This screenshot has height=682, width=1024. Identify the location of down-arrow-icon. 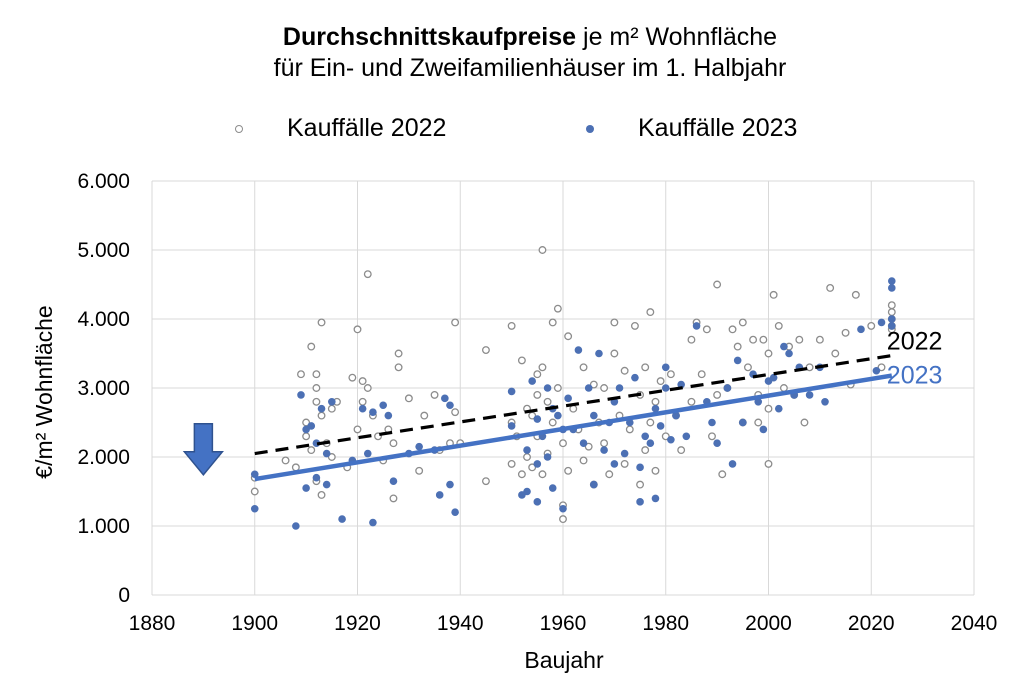
(203, 449).